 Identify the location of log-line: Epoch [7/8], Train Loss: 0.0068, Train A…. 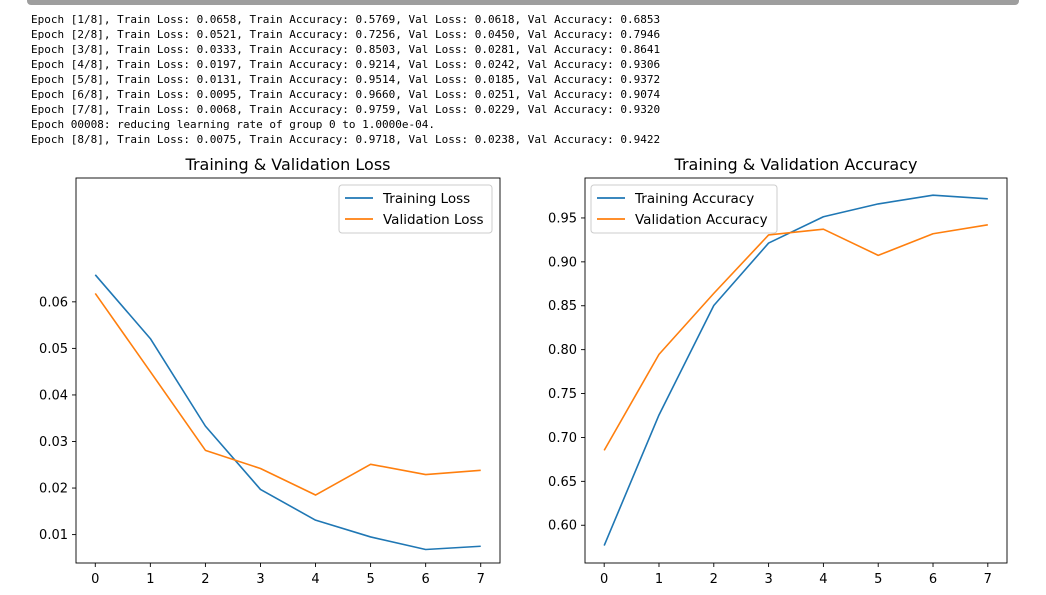
(346, 109).